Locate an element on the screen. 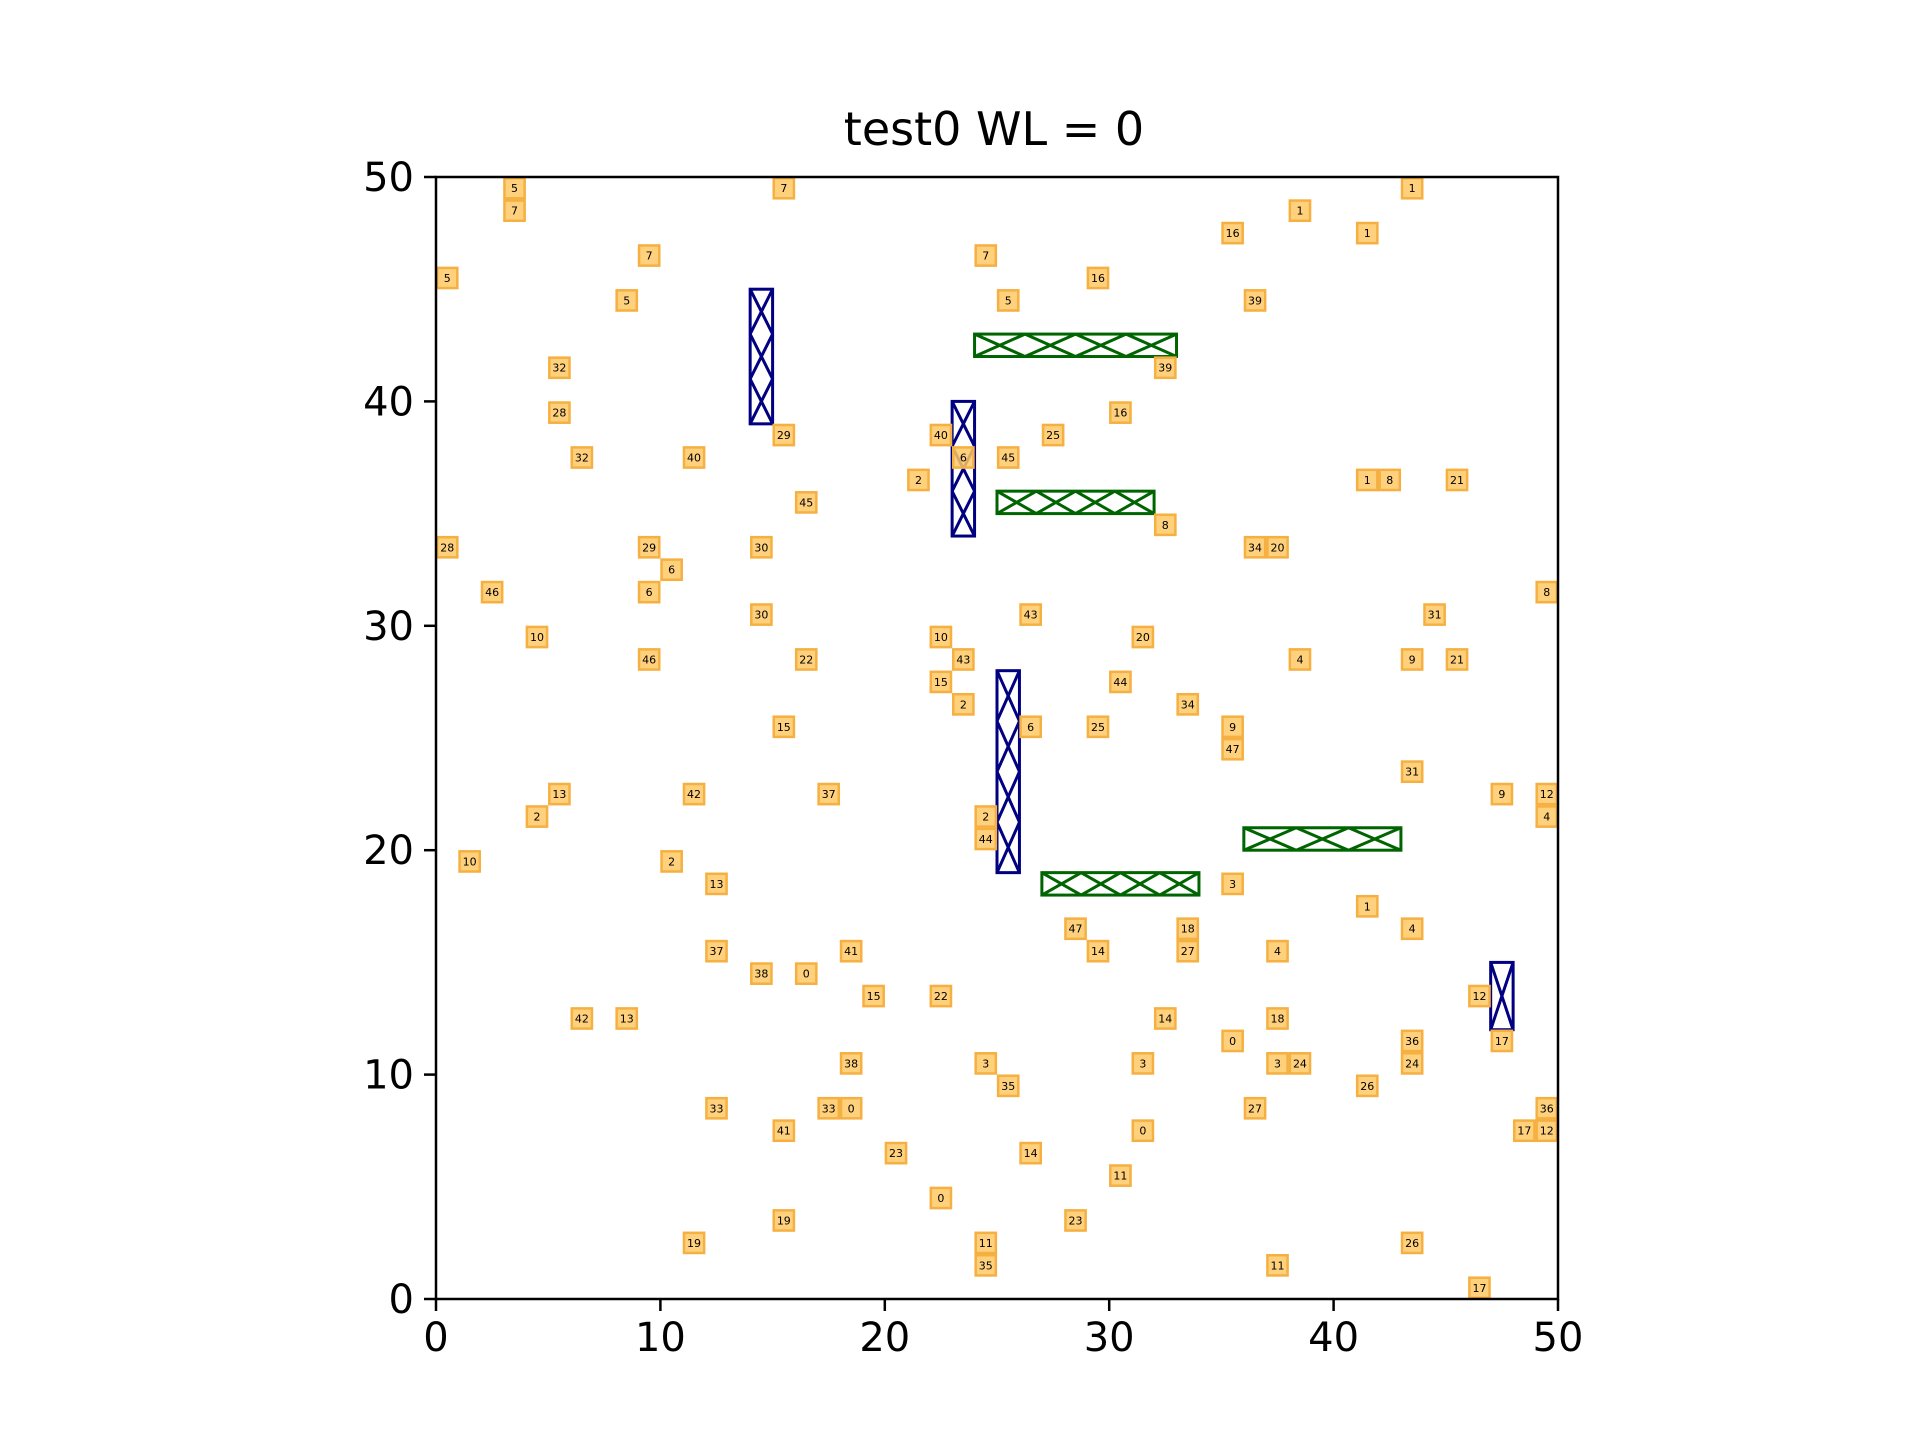 Image resolution: width=1920 pixels, height=1440 pixels. pin-52: 15 is located at coordinates (941, 682).